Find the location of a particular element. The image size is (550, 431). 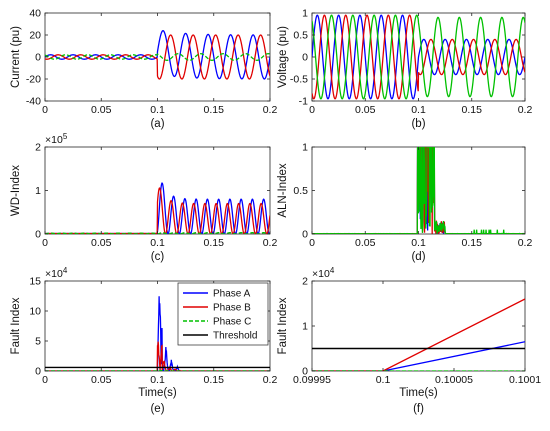

y-exponent-label: ×10⁵ is located at coordinates (56, 139).